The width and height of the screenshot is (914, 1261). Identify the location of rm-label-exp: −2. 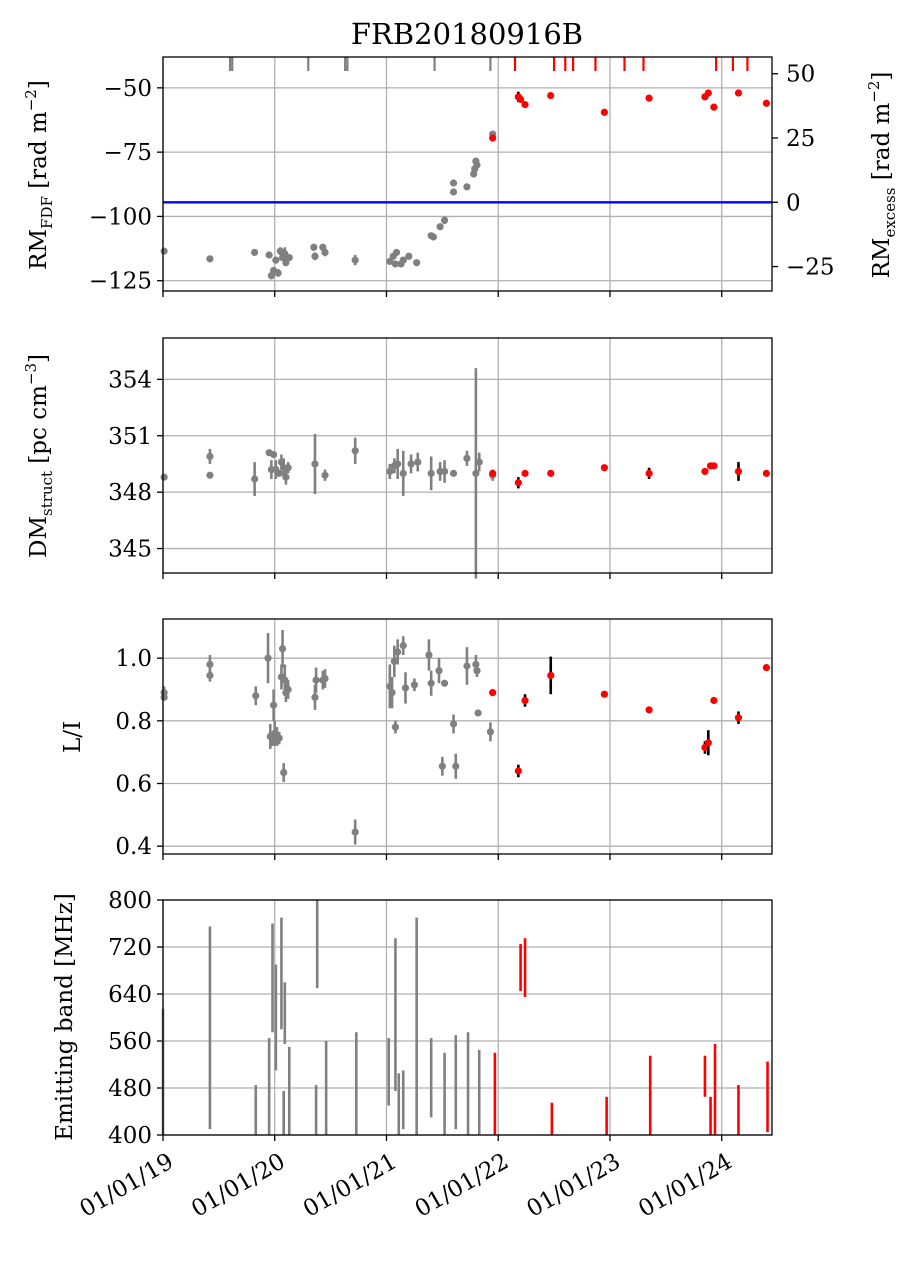
(31, 100).